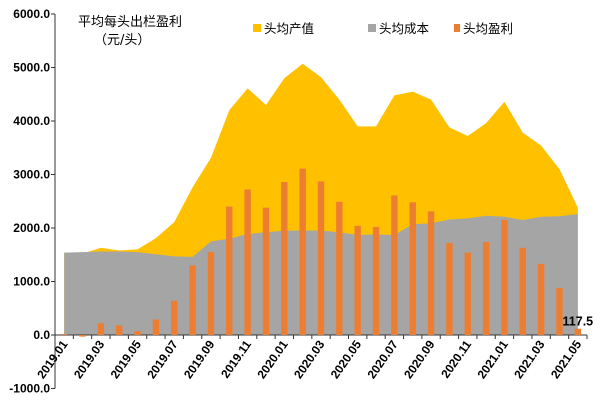 This screenshot has width=600, height=413. Describe the element at coordinates (566, 359) in the screenshot. I see `x-tick-label: 2021.05` at that location.